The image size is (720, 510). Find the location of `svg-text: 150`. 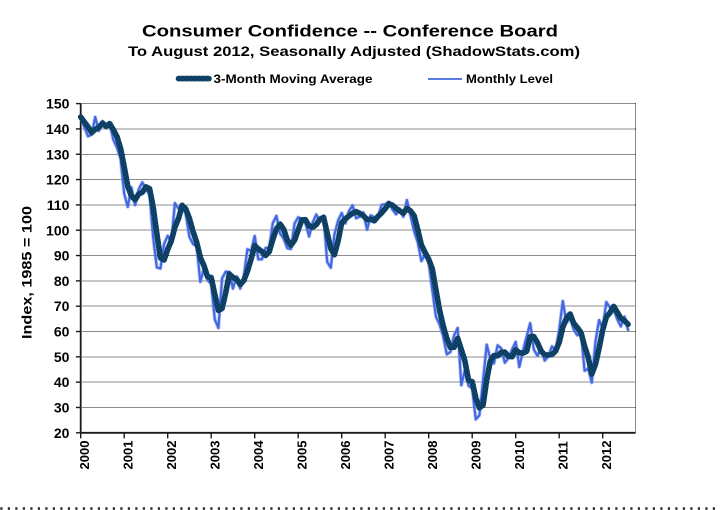

svg-text: 150 is located at coordinates (58, 104).